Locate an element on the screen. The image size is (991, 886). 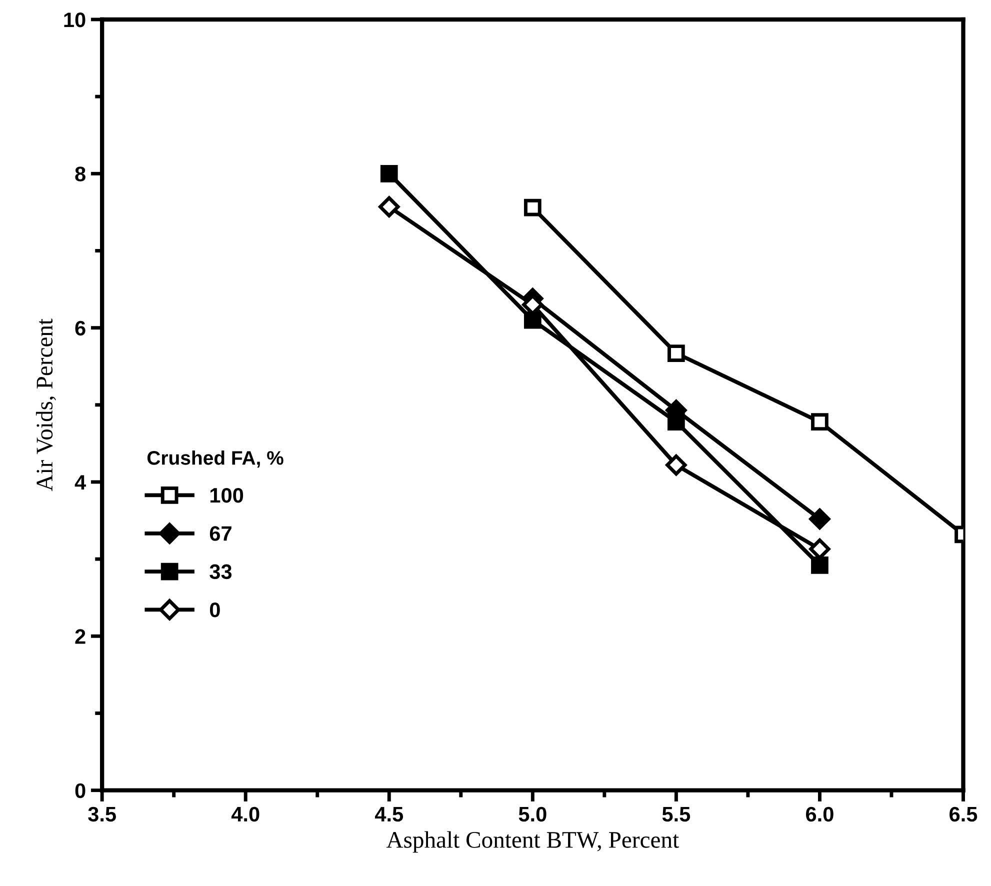
y-tick-label: 4 is located at coordinates (80, 482).